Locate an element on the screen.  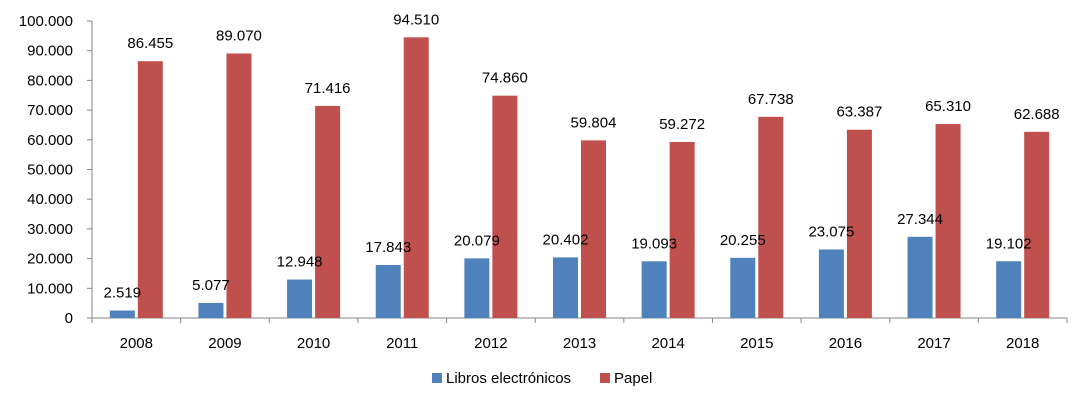
x-tick-label: 2015 is located at coordinates (756, 343).